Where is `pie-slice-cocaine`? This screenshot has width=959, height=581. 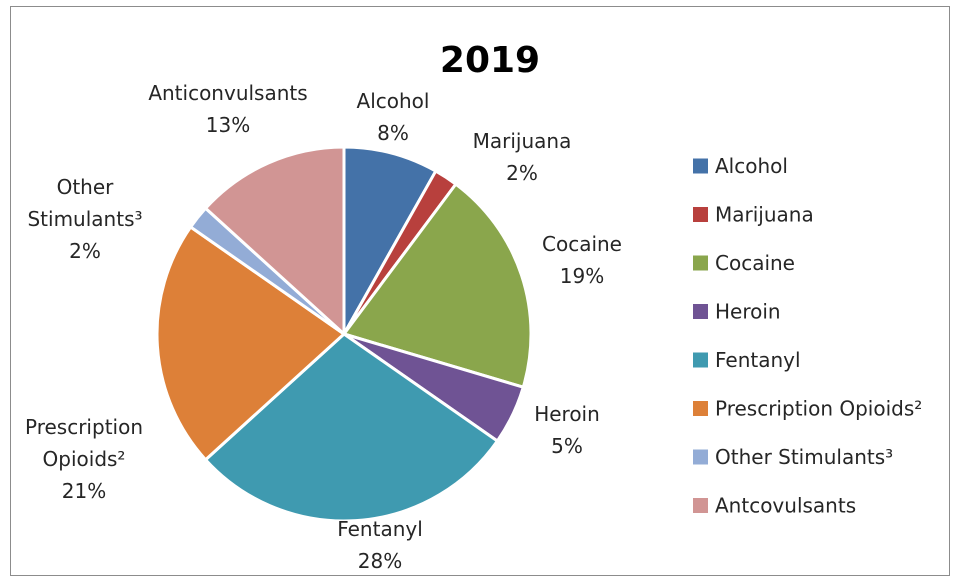 pie-slice-cocaine is located at coordinates (437, 285).